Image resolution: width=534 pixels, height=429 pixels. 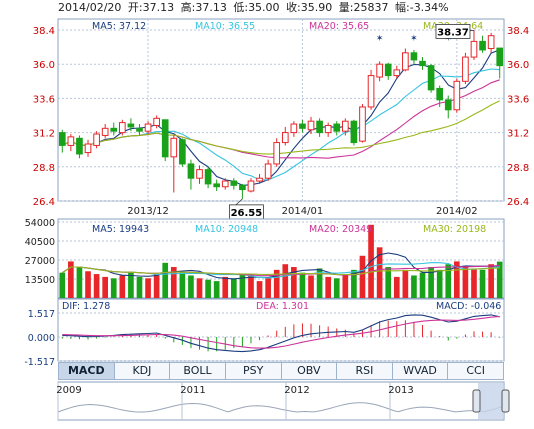 What do you see at coordinates (142, 371) in the screenshot?
I see `tab-kdj: KDJ` at bounding box center [142, 371].